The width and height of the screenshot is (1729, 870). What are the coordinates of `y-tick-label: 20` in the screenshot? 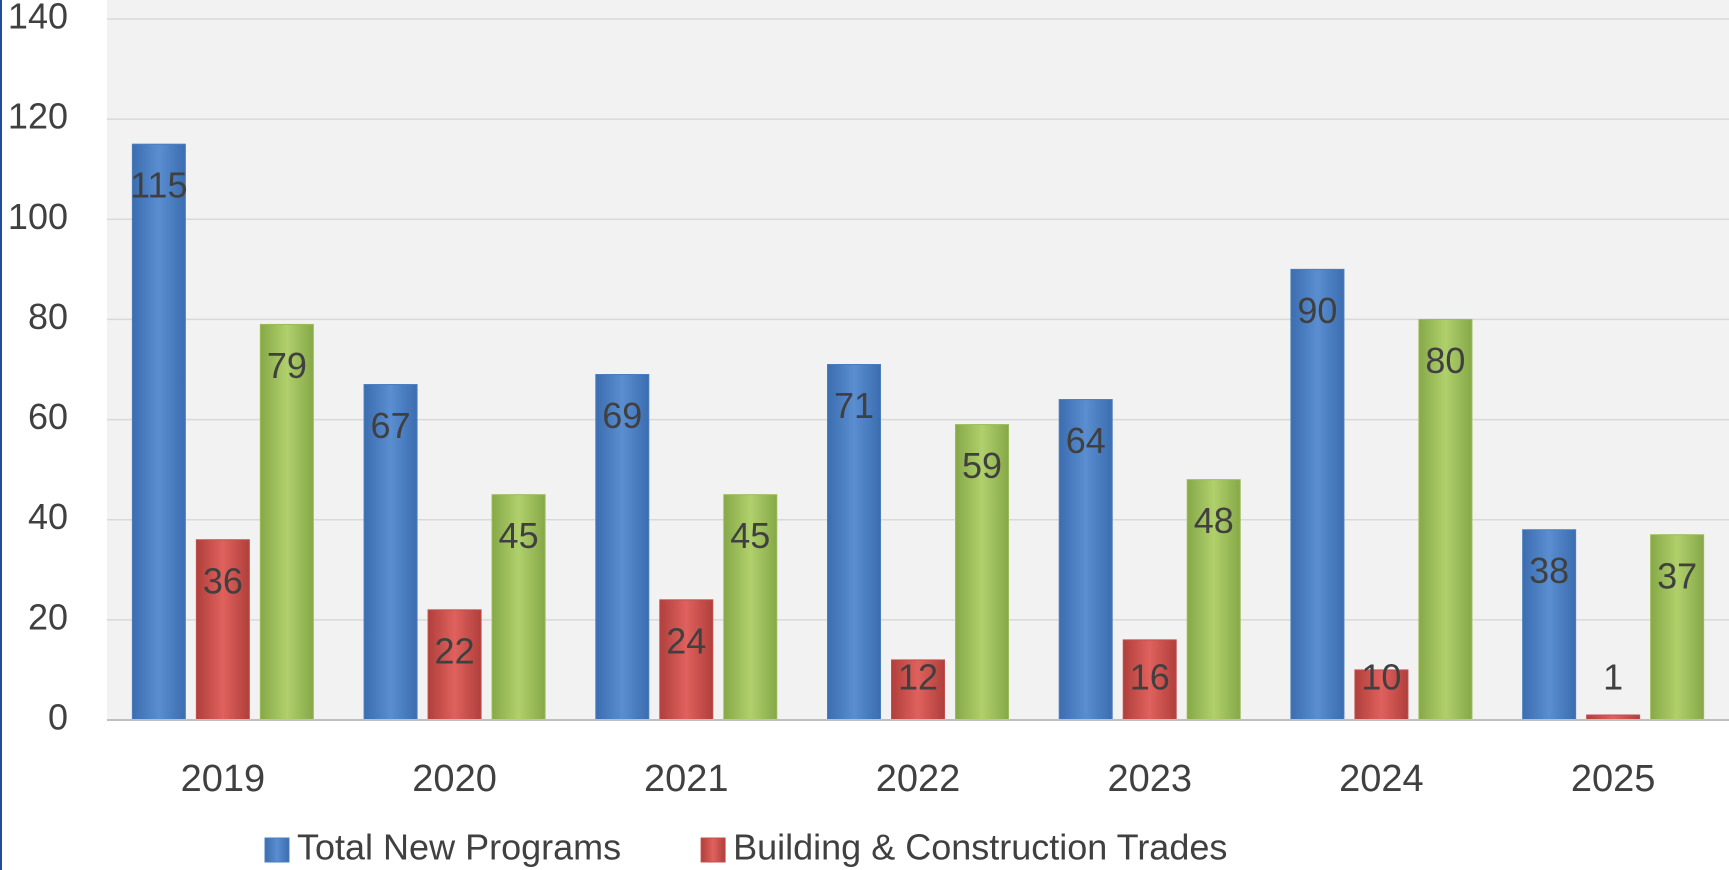 It's located at (48, 616).